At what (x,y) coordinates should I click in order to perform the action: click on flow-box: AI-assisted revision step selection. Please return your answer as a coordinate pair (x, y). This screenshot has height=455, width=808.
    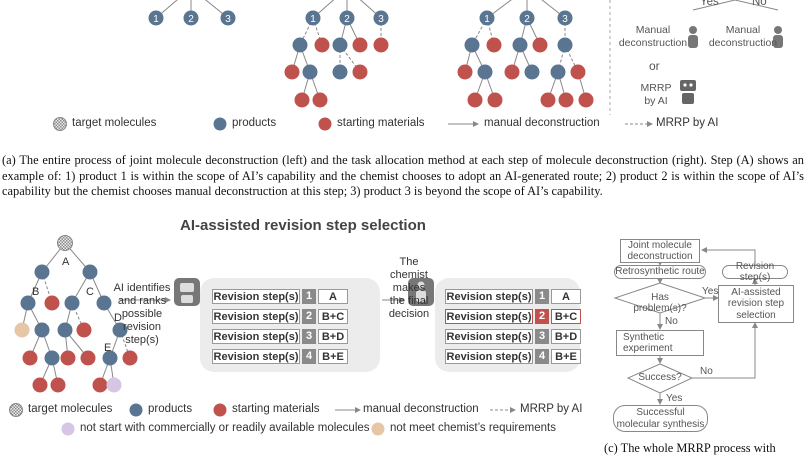
    Looking at the image, I should click on (756, 304).